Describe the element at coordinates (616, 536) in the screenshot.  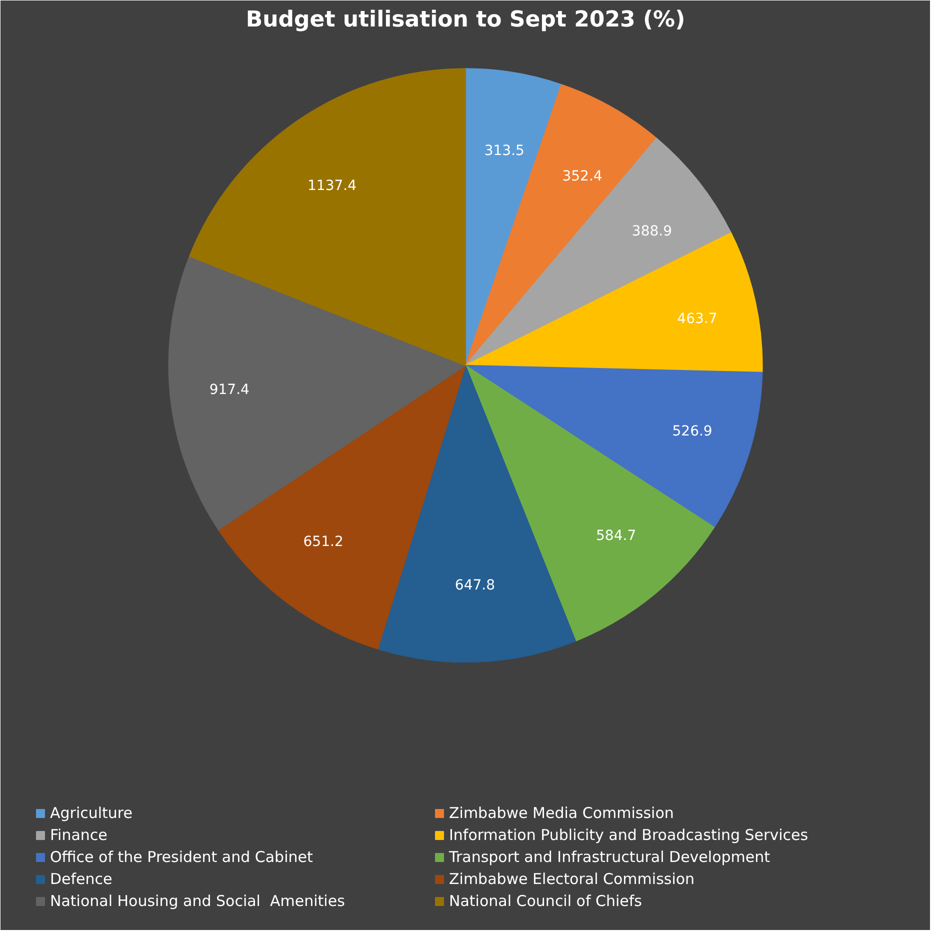
I see `data-label: 584.7` at that location.